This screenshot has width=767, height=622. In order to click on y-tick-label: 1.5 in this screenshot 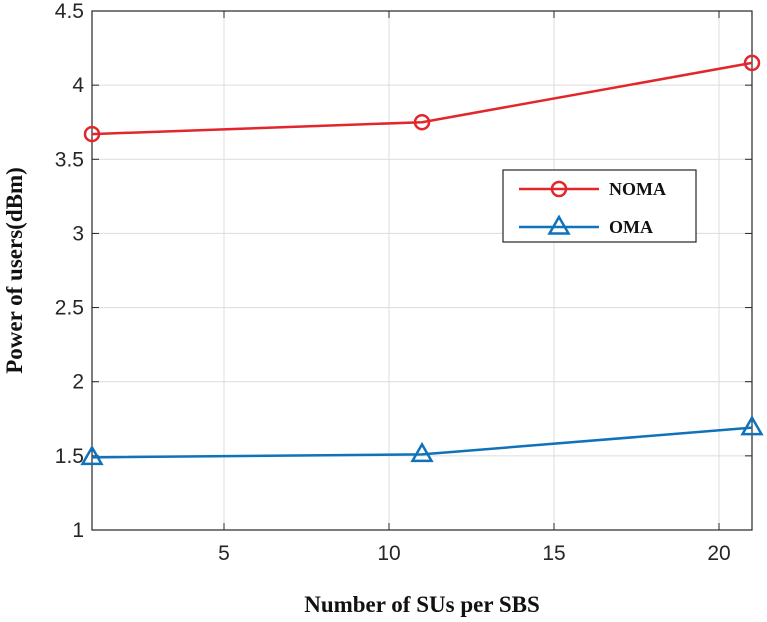, I will do `click(69, 456)`.